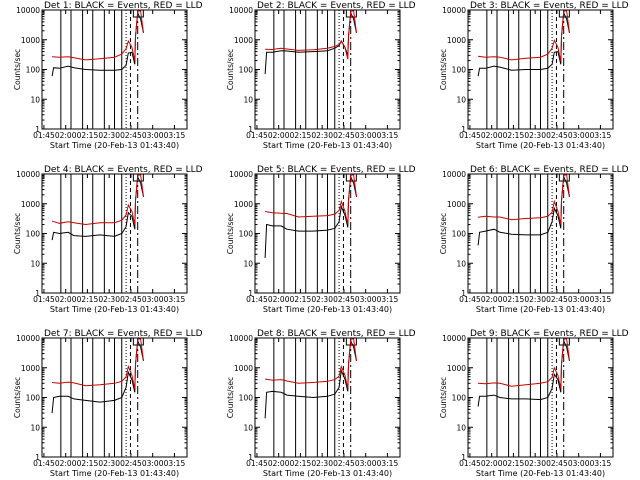  I want to click on panel-title: Det 9: BLACK = Events, RED = LLD, so click(549, 334).